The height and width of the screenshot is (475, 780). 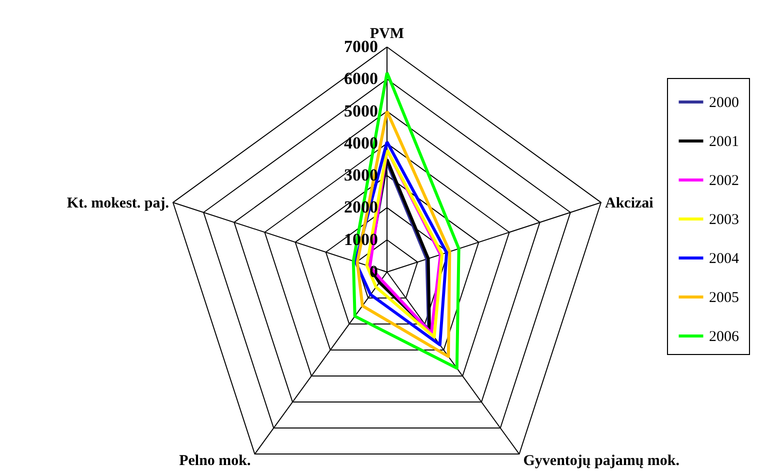 What do you see at coordinates (361, 110) in the screenshot?
I see `y-tick-label: 5000` at bounding box center [361, 110].